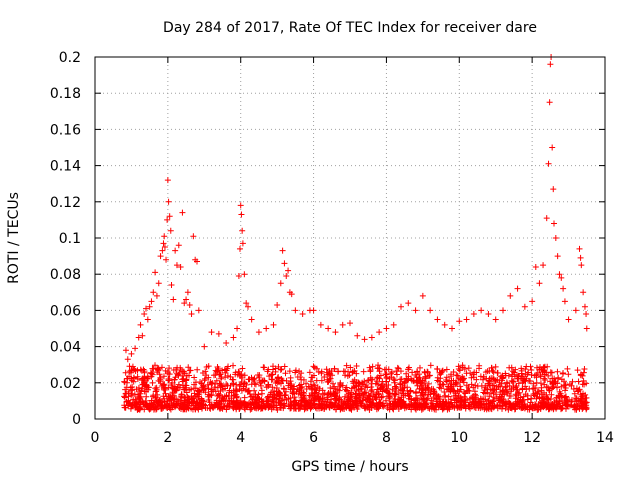 The height and width of the screenshot is (485, 640). Describe the element at coordinates (65, 94) in the screenshot. I see `y-tick-label: 0.18` at that location.